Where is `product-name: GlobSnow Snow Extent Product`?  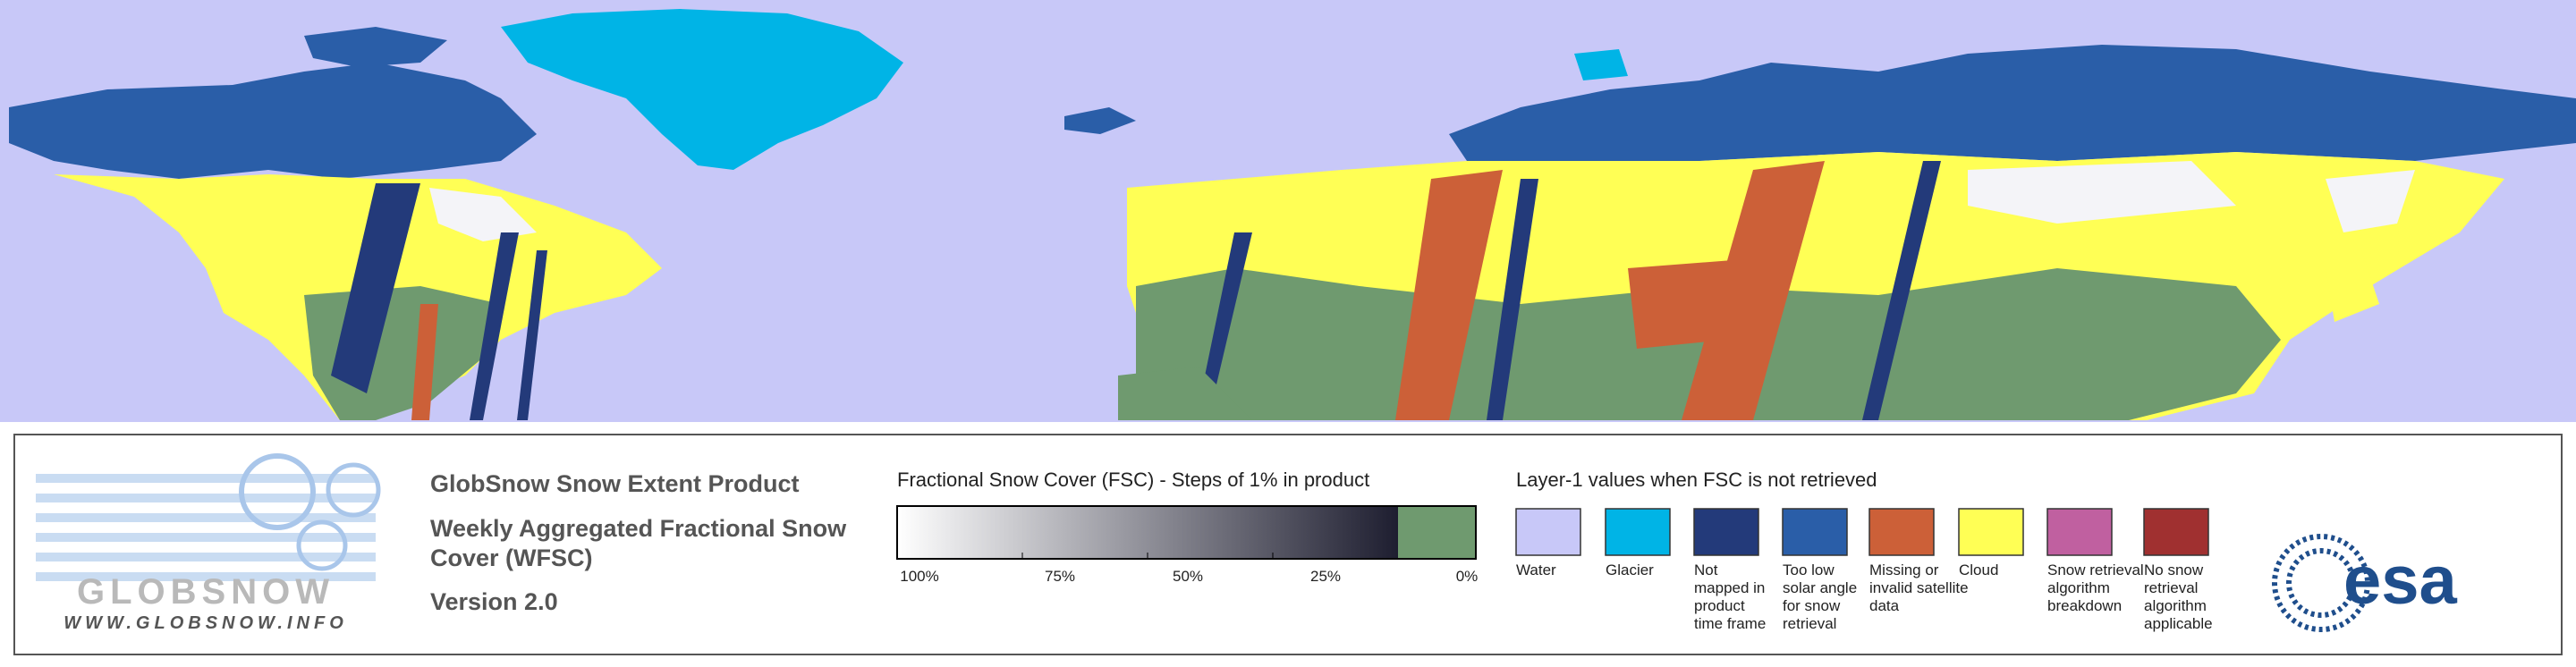 product-name: GlobSnow Snow Extent Product is located at coordinates (615, 484).